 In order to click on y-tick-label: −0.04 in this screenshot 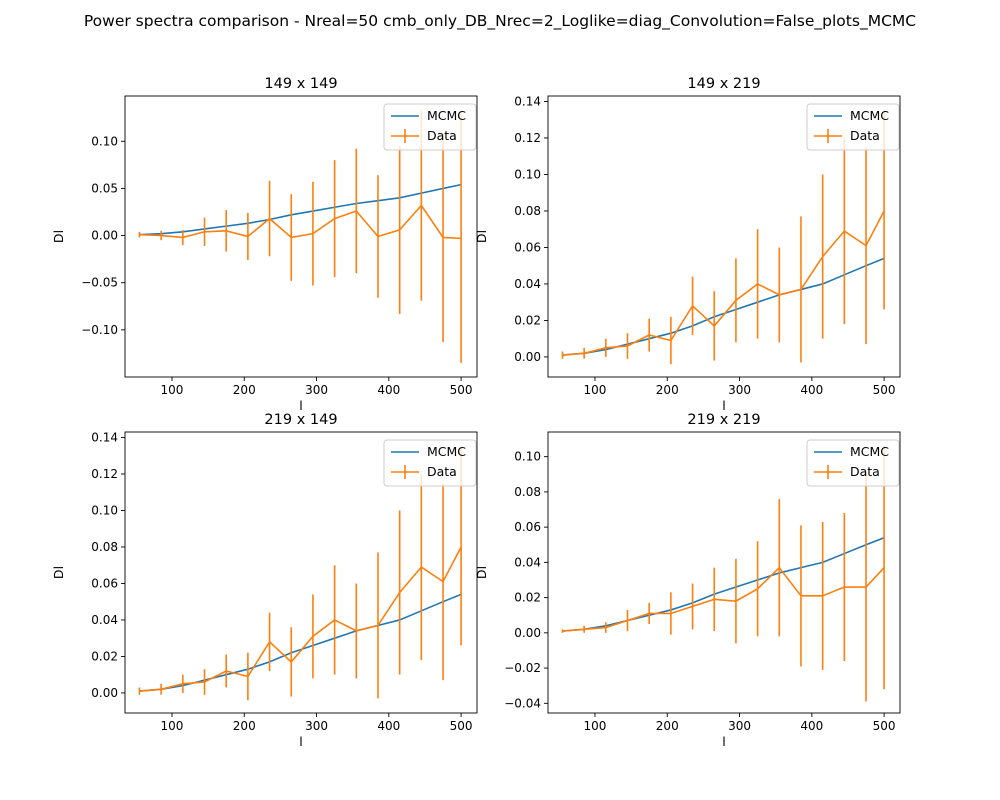, I will do `click(522, 703)`.